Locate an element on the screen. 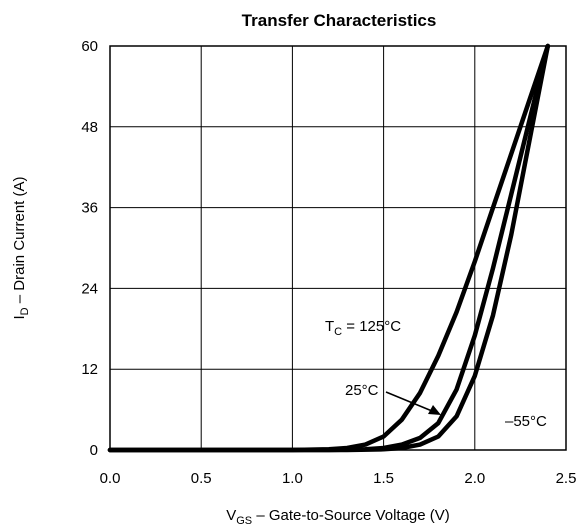 The image size is (587, 529). y-tick-label: 60 is located at coordinates (89, 46).